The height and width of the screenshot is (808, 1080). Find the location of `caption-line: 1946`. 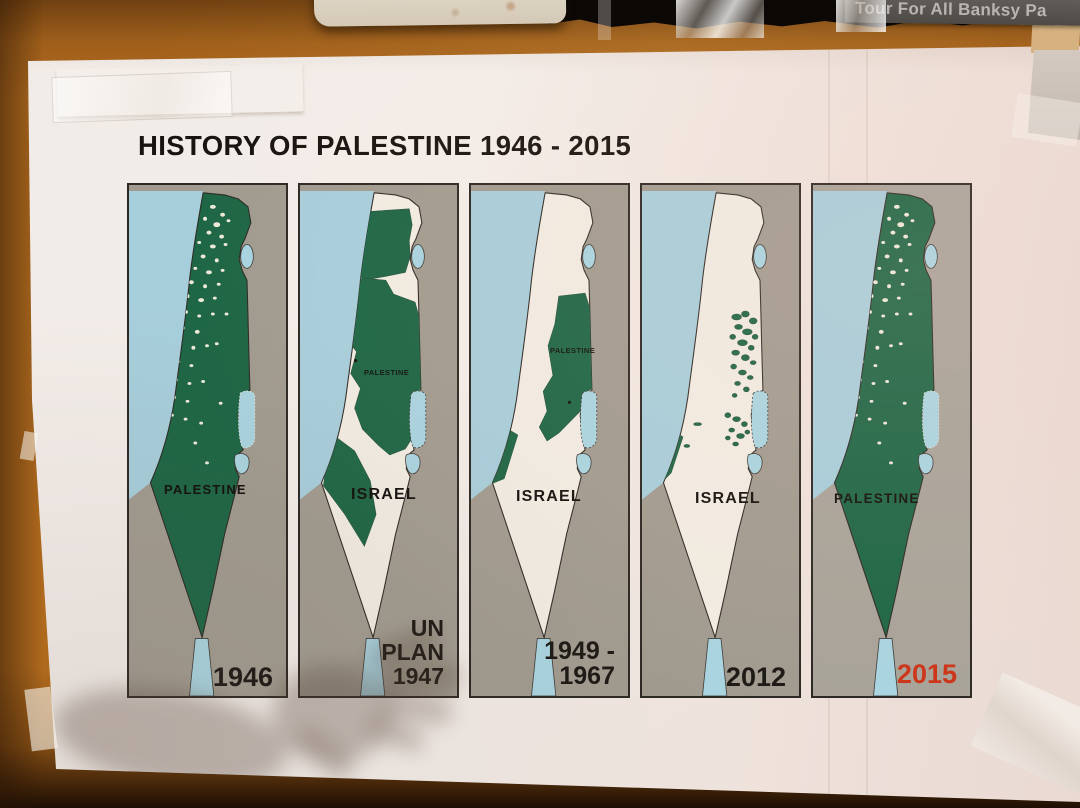

caption-line: 1946 is located at coordinates (242, 677).